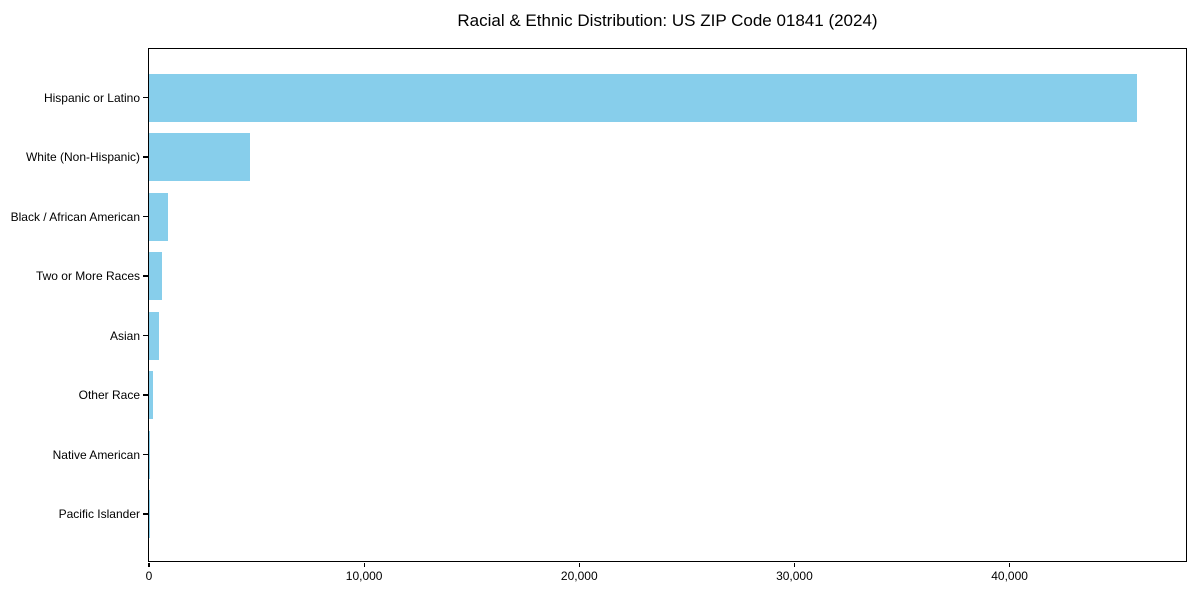 The image size is (1200, 600). I want to click on x-tick-label: 40,000, so click(1009, 576).